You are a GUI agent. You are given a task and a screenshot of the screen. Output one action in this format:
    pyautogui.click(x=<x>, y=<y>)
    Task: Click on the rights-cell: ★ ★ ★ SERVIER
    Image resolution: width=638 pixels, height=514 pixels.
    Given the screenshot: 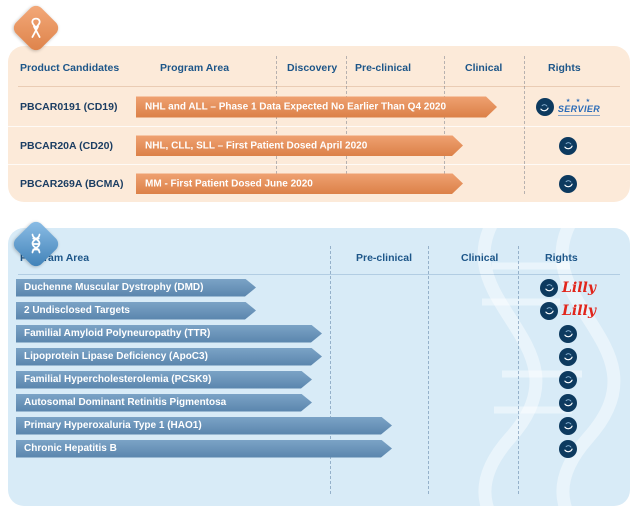 What is the action you would take?
    pyautogui.click(x=568, y=107)
    